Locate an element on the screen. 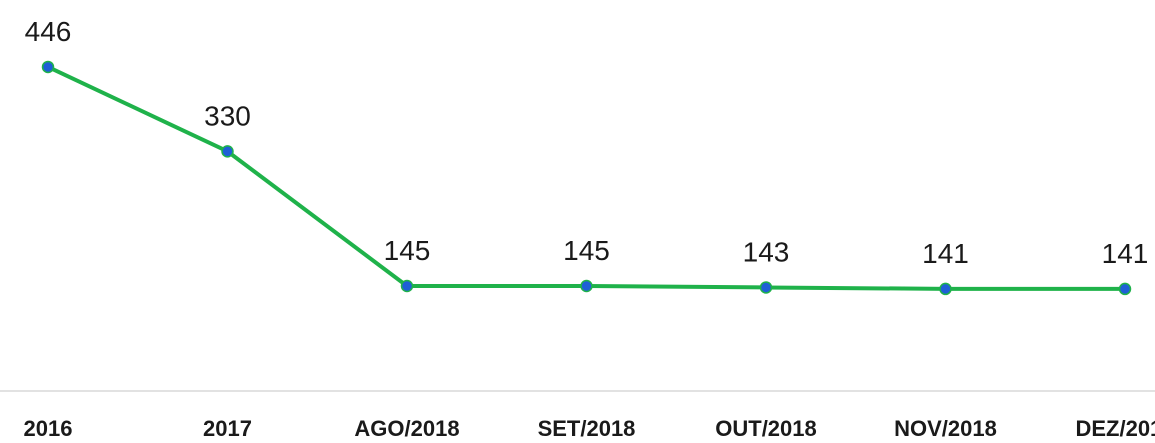  x-tick-label: 2016 is located at coordinates (48, 428).